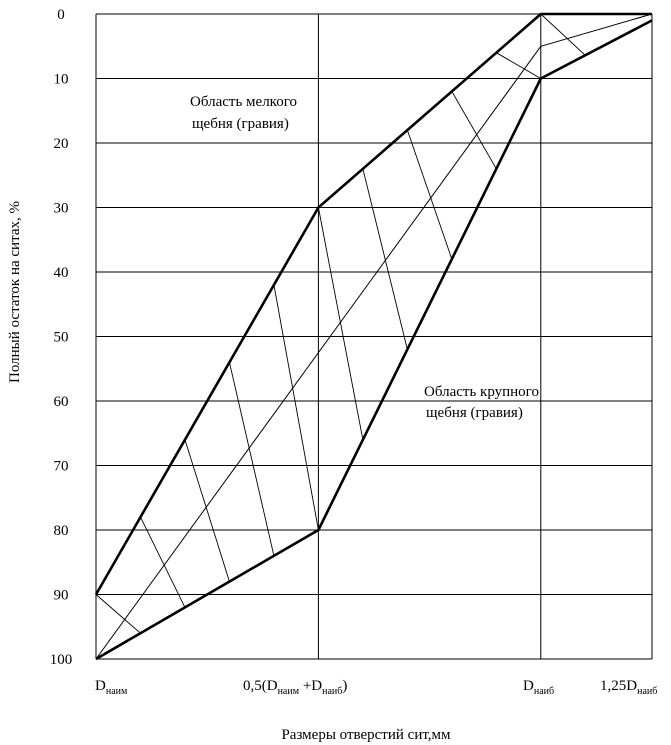 Image resolution: width=671 pixels, height=745 pixels. Describe the element at coordinates (344, 686) in the screenshot. I see `x-tick-text: )` at that location.